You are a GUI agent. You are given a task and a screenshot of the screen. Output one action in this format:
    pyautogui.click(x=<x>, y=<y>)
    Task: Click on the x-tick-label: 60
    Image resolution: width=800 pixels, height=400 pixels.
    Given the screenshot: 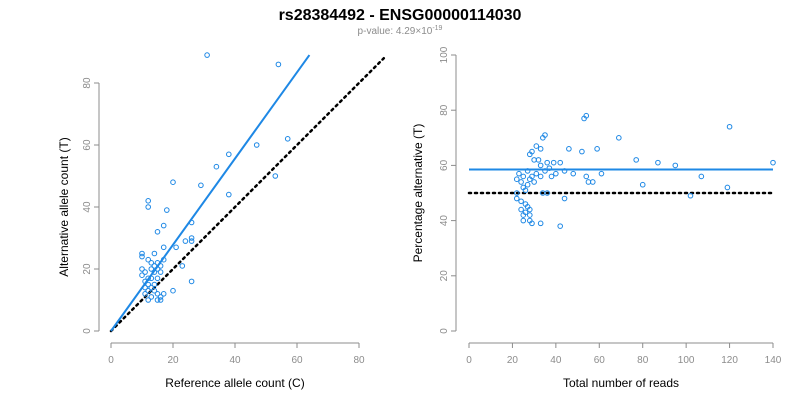 What is the action you would take?
    pyautogui.click(x=600, y=360)
    